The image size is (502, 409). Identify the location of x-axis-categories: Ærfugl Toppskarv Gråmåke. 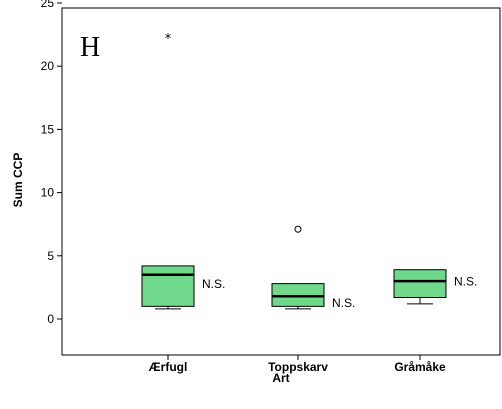
(297, 364).